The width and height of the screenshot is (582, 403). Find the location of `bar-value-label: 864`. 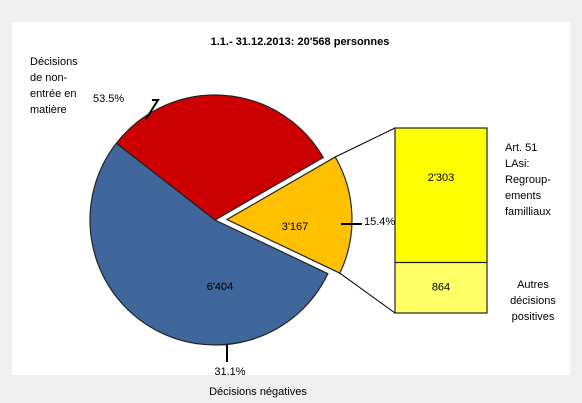

bar-value-label: 864 is located at coordinates (441, 288).